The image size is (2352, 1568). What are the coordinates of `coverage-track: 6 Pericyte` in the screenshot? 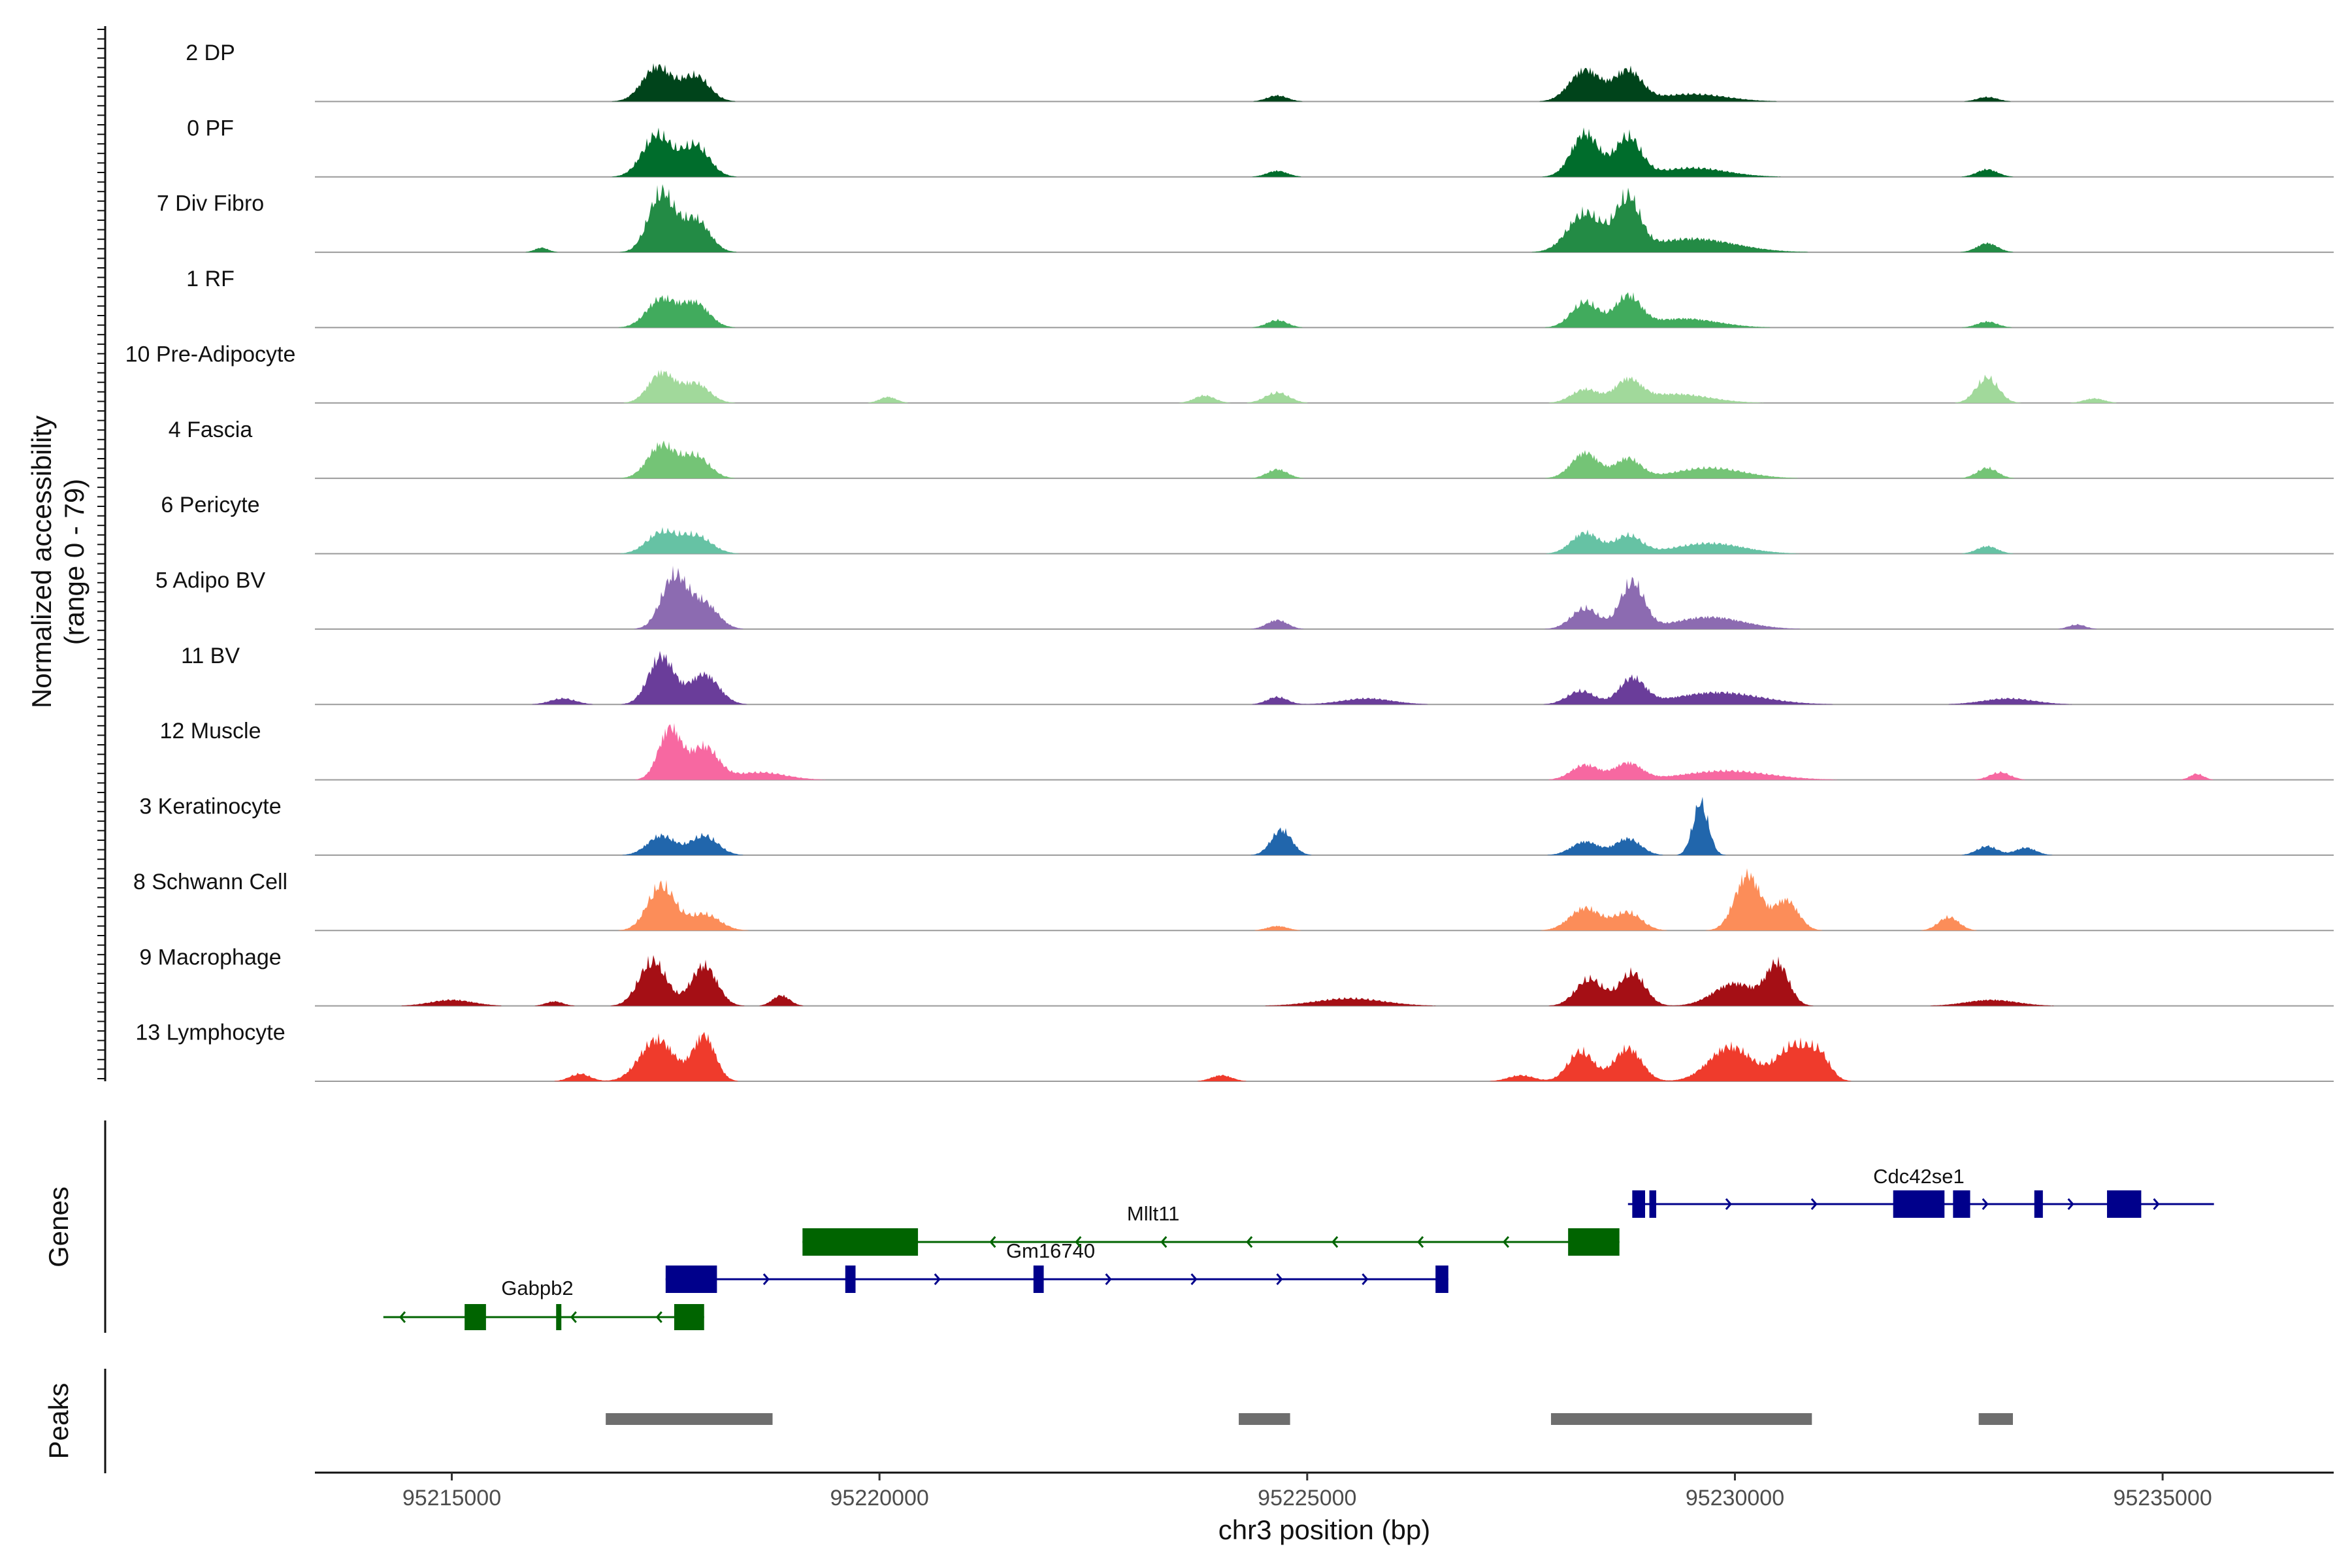 It's located at (1247, 524).